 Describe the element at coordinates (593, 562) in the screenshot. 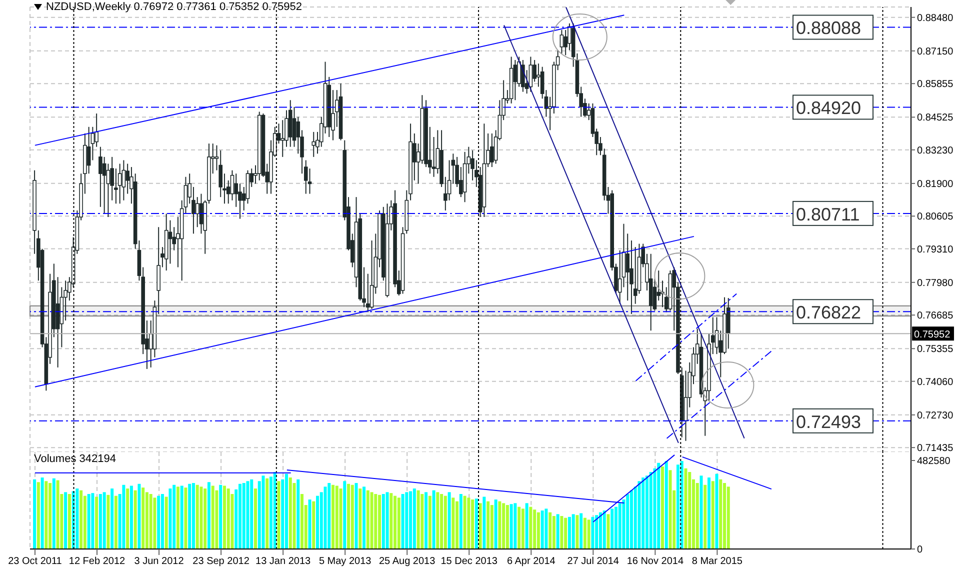

I see `x-tick-label: 27 Jul 2014` at that location.